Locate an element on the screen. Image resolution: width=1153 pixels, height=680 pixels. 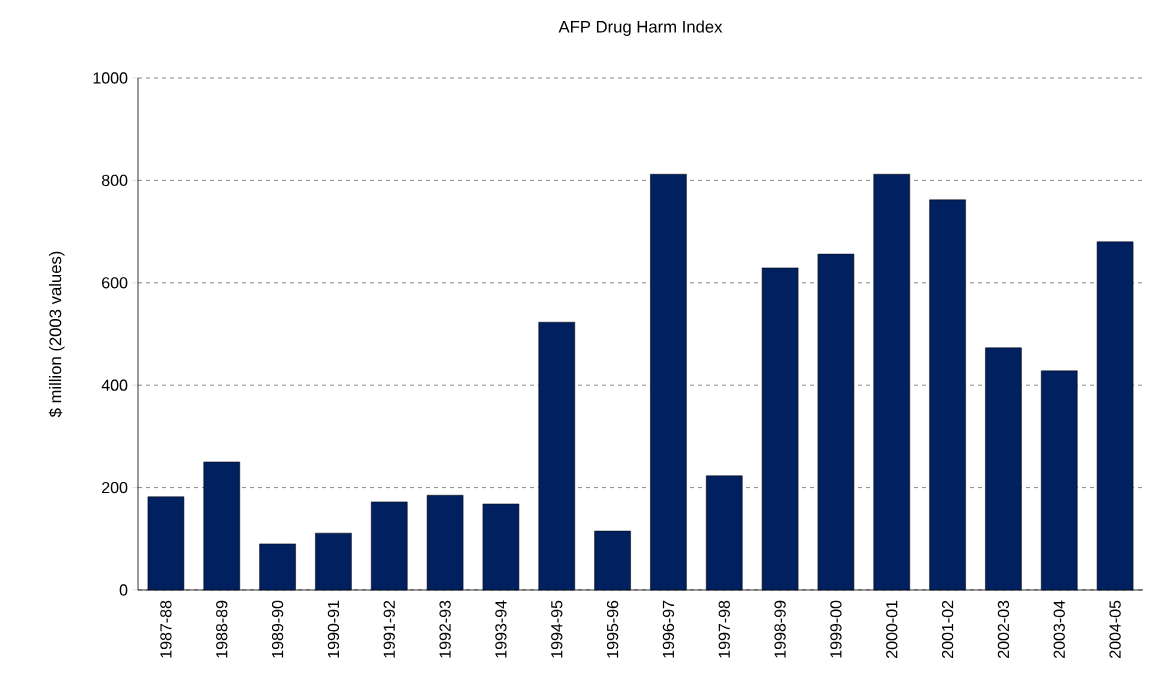
x-tick-label: 2003-04 is located at coordinates (1059, 629).